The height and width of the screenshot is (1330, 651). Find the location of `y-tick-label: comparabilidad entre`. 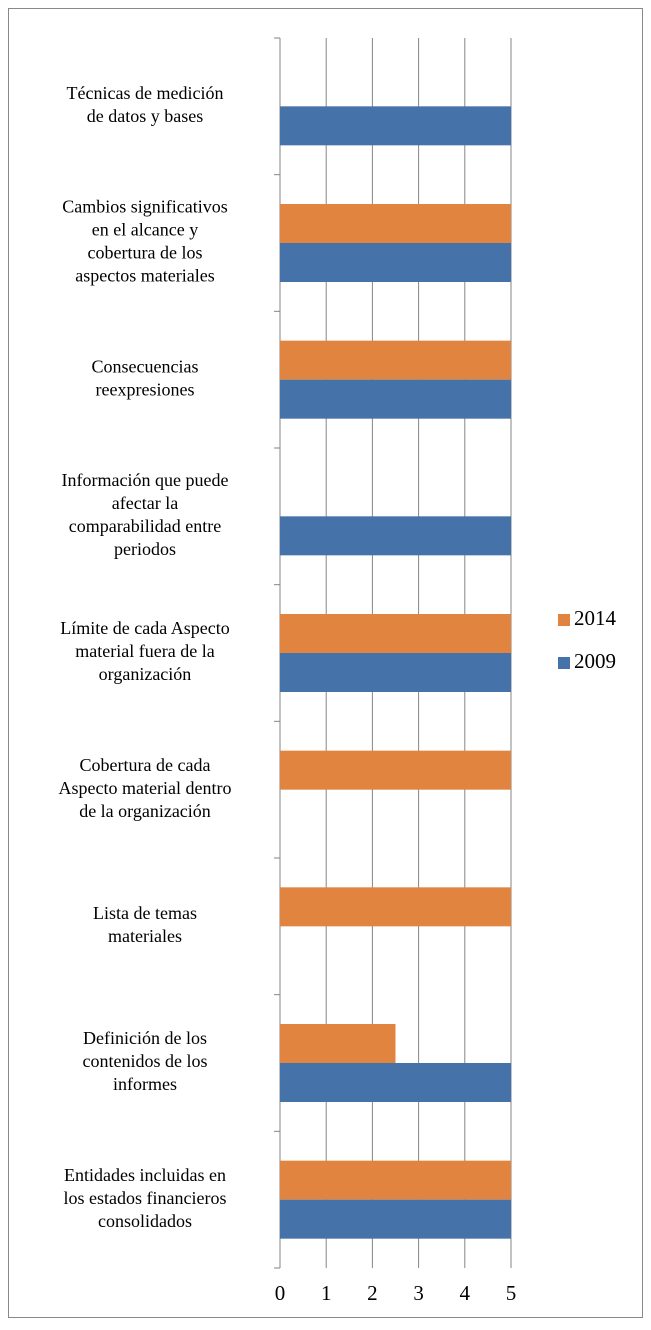

y-tick-label: comparabilidad entre is located at coordinates (145, 526).